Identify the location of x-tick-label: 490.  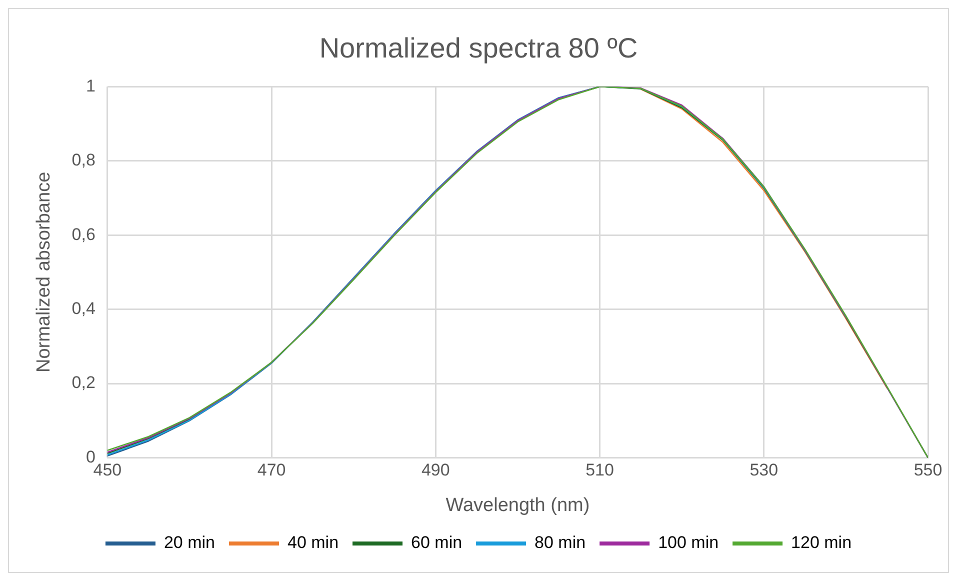
(435, 470).